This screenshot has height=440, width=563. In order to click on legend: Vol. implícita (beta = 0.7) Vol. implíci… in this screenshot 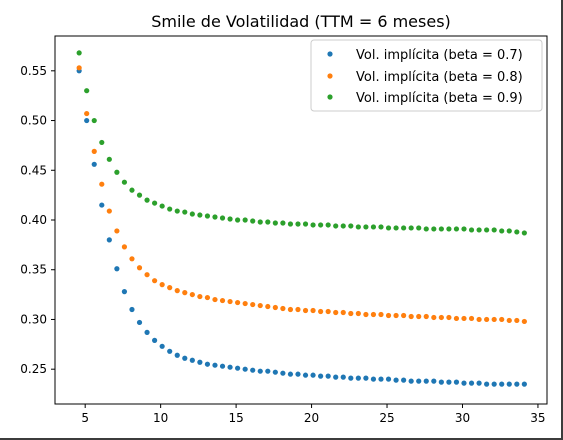, I will do `click(426, 75)`.